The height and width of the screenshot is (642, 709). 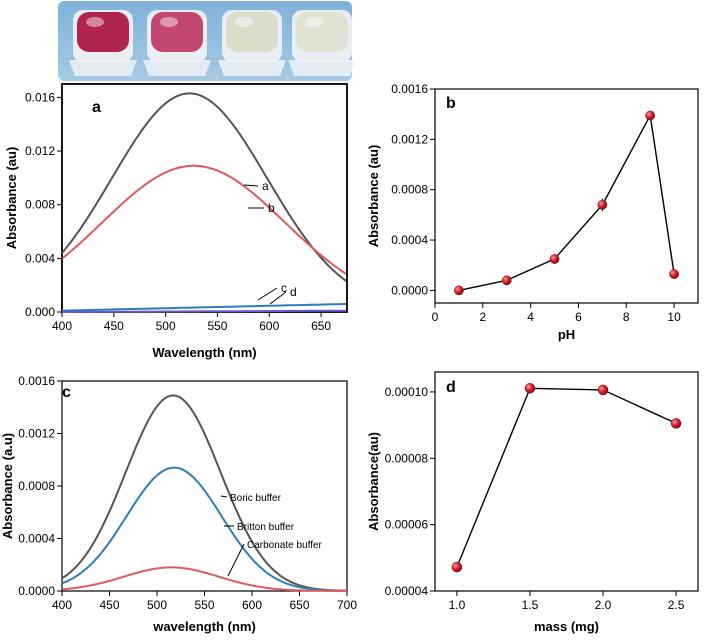 What do you see at coordinates (676, 605) in the screenshot?
I see `x-tick-label: 2.5` at bounding box center [676, 605].